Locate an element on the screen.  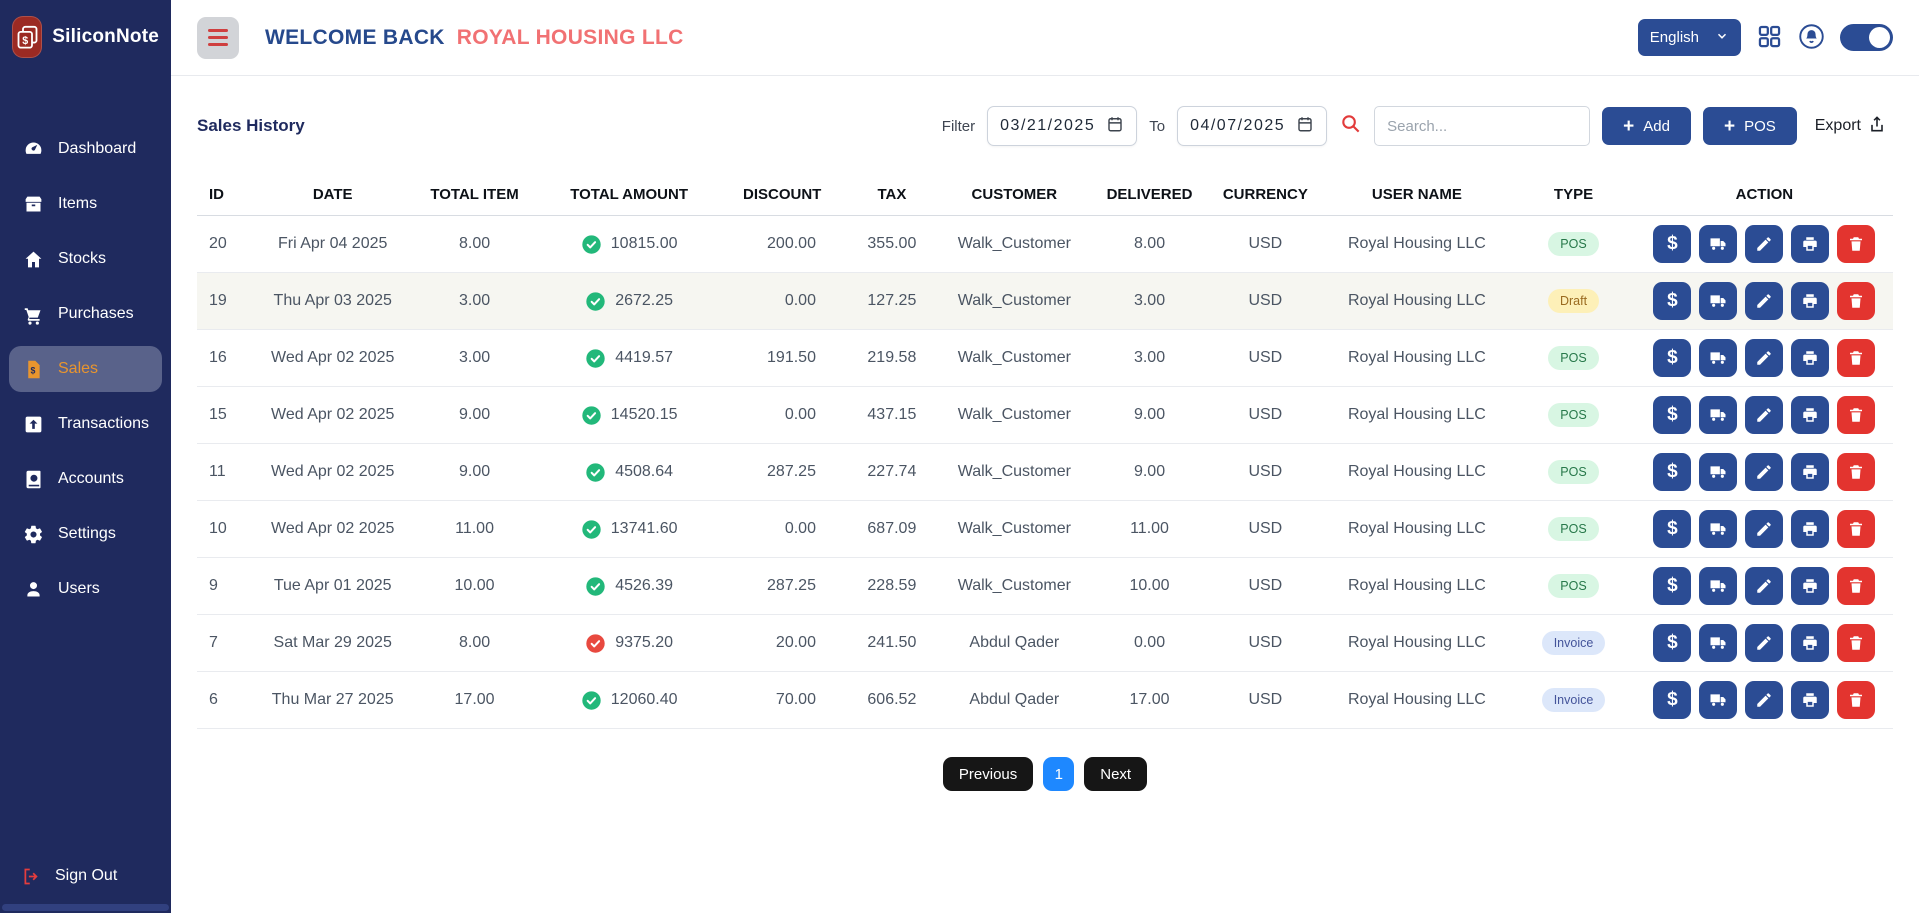
sidebar-item-settings: Settings is located at coordinates (85, 534).